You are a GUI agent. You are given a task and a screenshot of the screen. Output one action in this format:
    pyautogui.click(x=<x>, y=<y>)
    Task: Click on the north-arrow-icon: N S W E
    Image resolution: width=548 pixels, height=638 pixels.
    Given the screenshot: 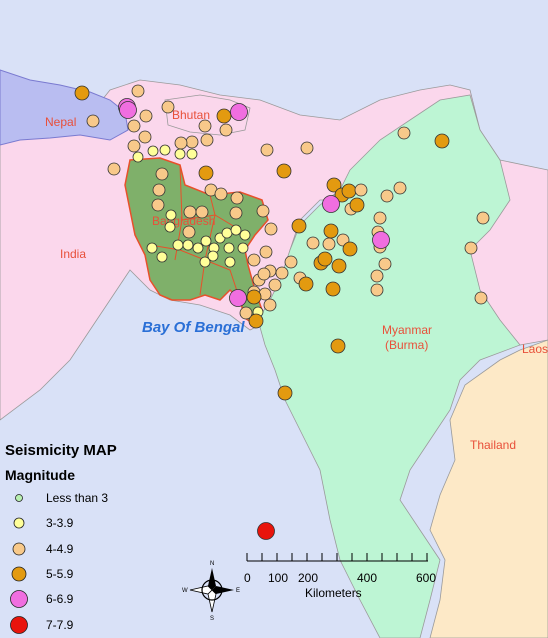 What is the action you would take?
    pyautogui.click(x=211, y=591)
    